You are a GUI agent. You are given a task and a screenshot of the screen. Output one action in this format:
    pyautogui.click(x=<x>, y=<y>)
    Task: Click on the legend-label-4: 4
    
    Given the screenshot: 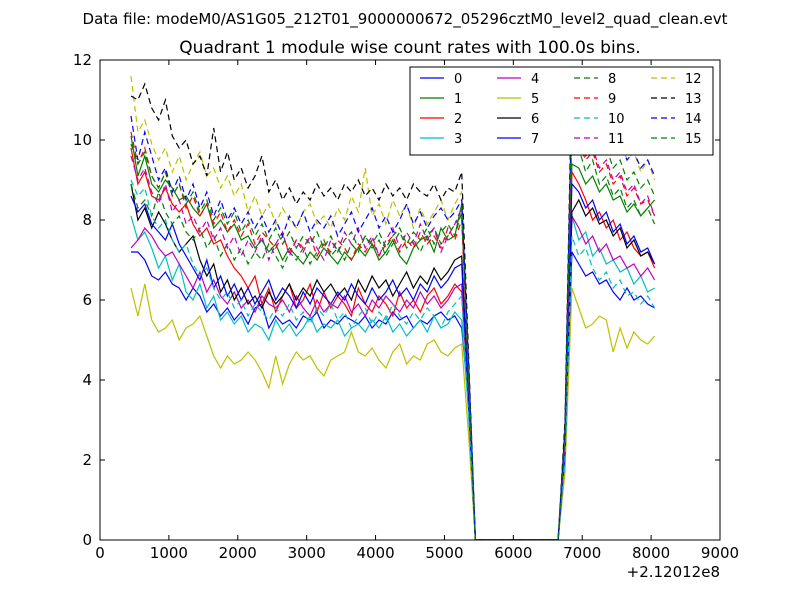 What is the action you would take?
    pyautogui.click(x=535, y=79)
    